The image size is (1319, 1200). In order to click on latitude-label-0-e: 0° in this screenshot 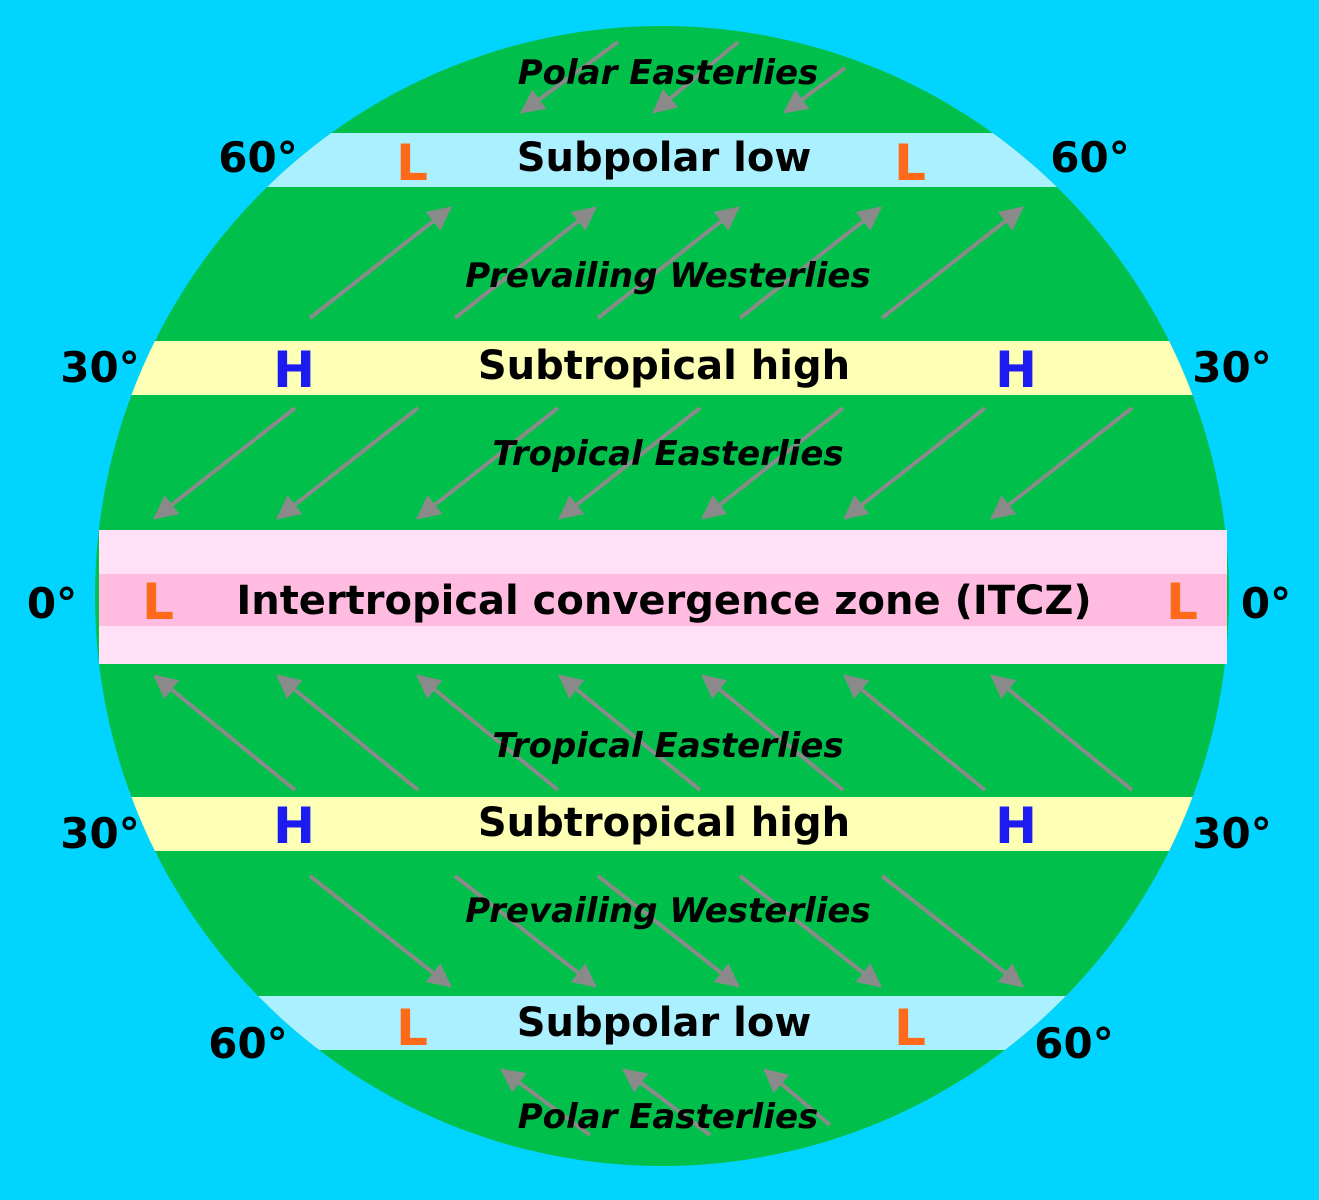, I will do `click(1266, 603)`.